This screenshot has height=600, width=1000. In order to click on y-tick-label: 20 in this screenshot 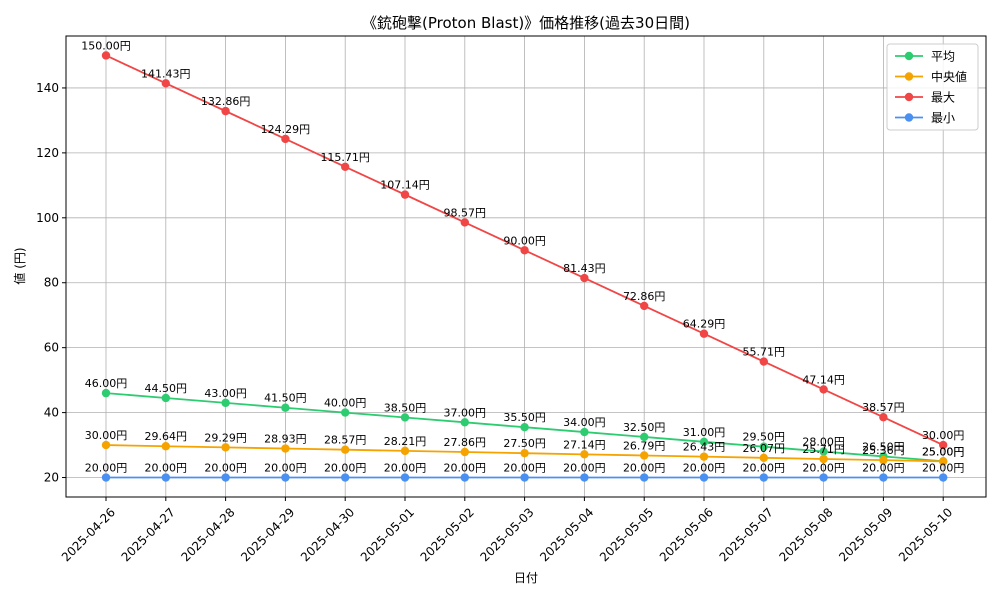, I will do `click(51, 478)`.